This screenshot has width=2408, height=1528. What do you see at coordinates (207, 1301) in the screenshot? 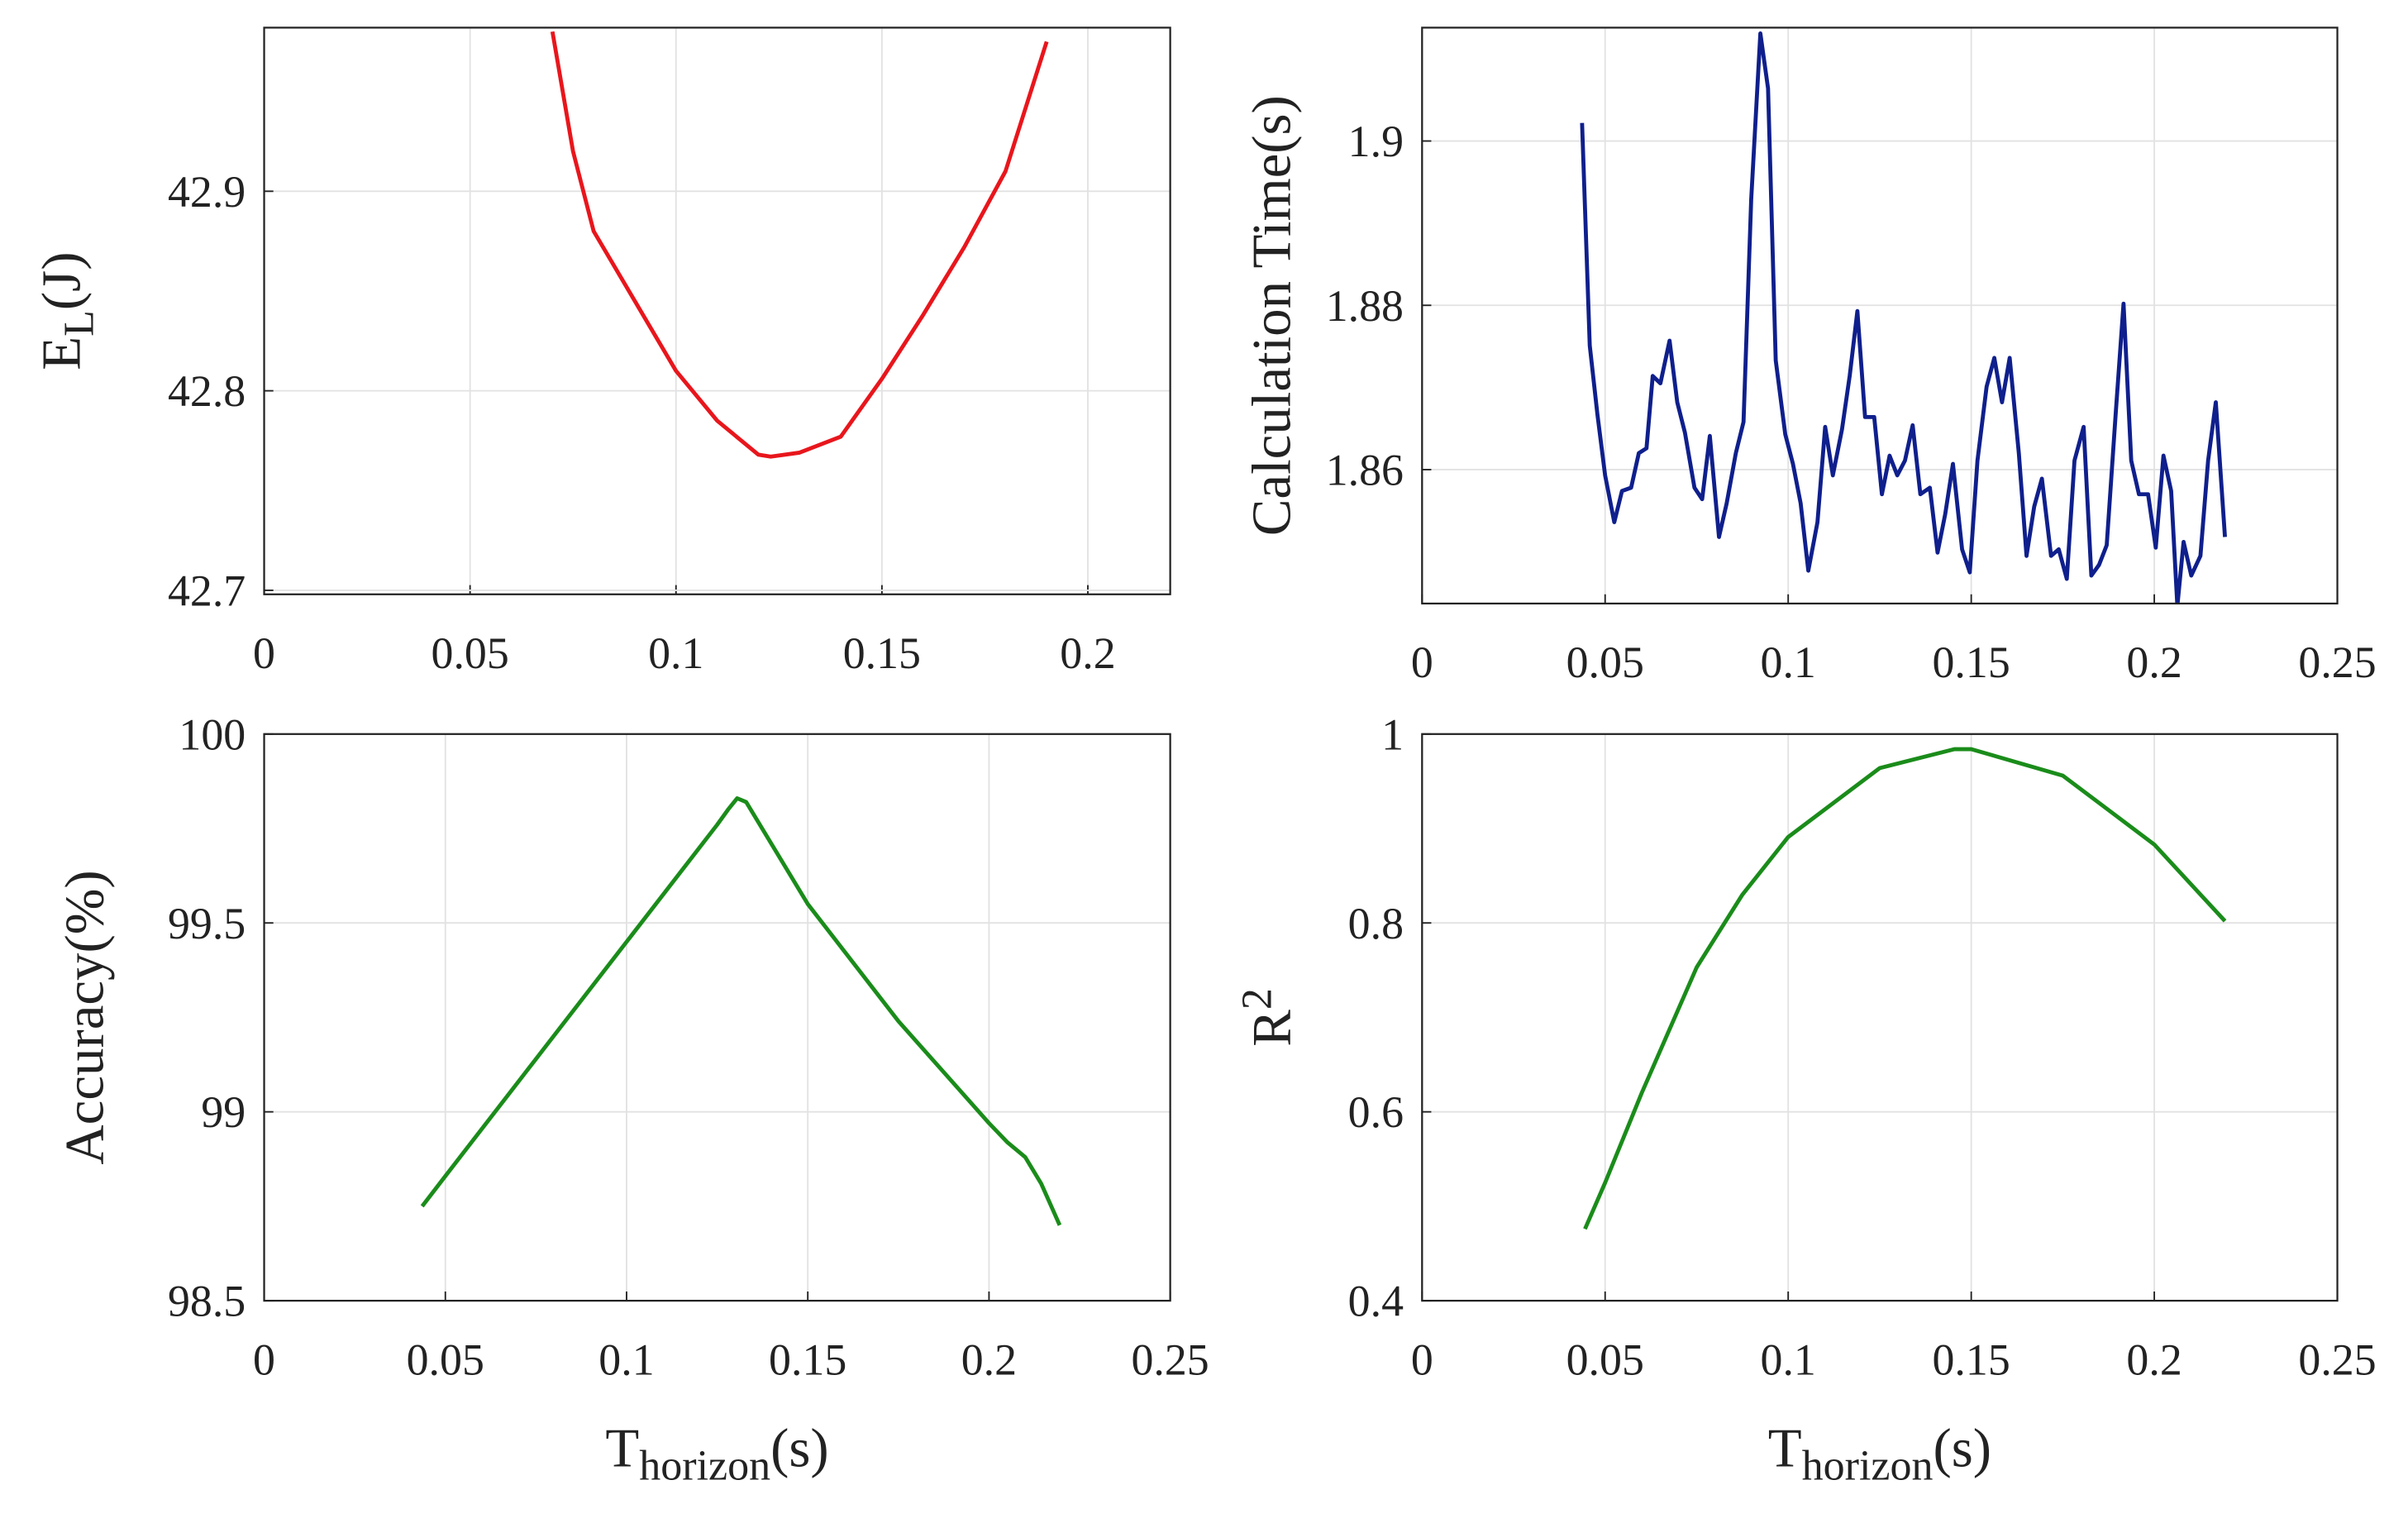
I see `y-tick-label: 98.5` at bounding box center [207, 1301].